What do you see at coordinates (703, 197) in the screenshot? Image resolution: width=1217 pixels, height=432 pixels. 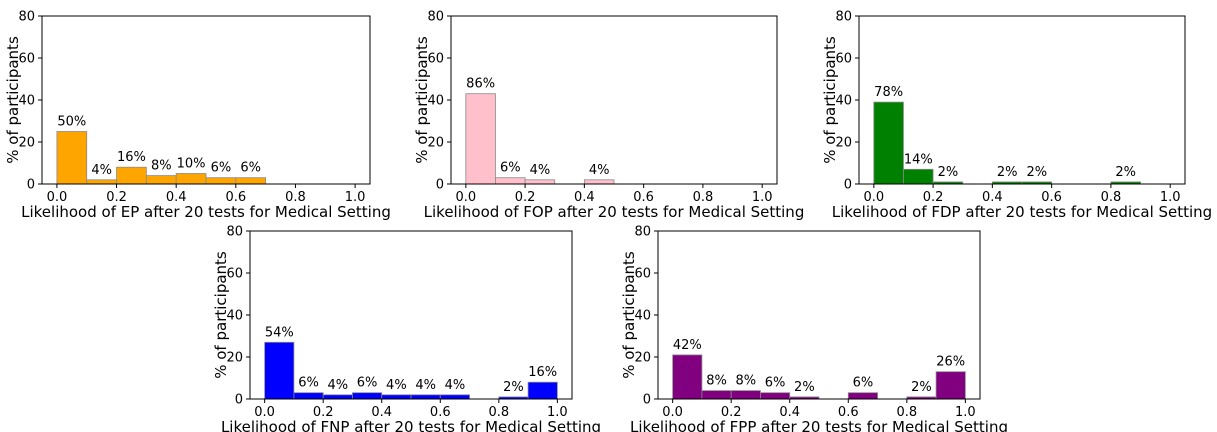 I see `x-tick-label: 0.8` at bounding box center [703, 197].